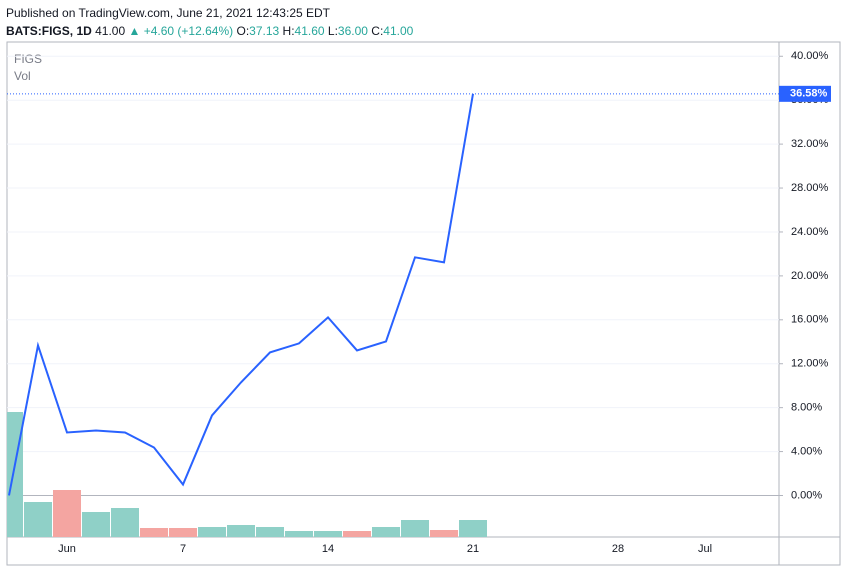  Describe the element at coordinates (810, 276) in the screenshot. I see `y-tick-label: 20.00%` at that location.